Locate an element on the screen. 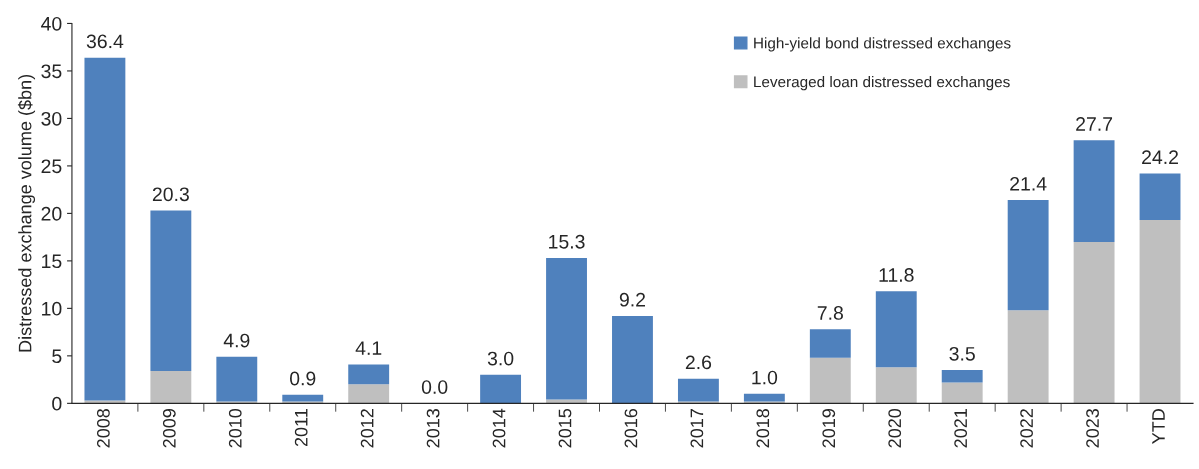 This screenshot has height=469, width=1199. y-tick-label: 0 is located at coordinates (57, 403).